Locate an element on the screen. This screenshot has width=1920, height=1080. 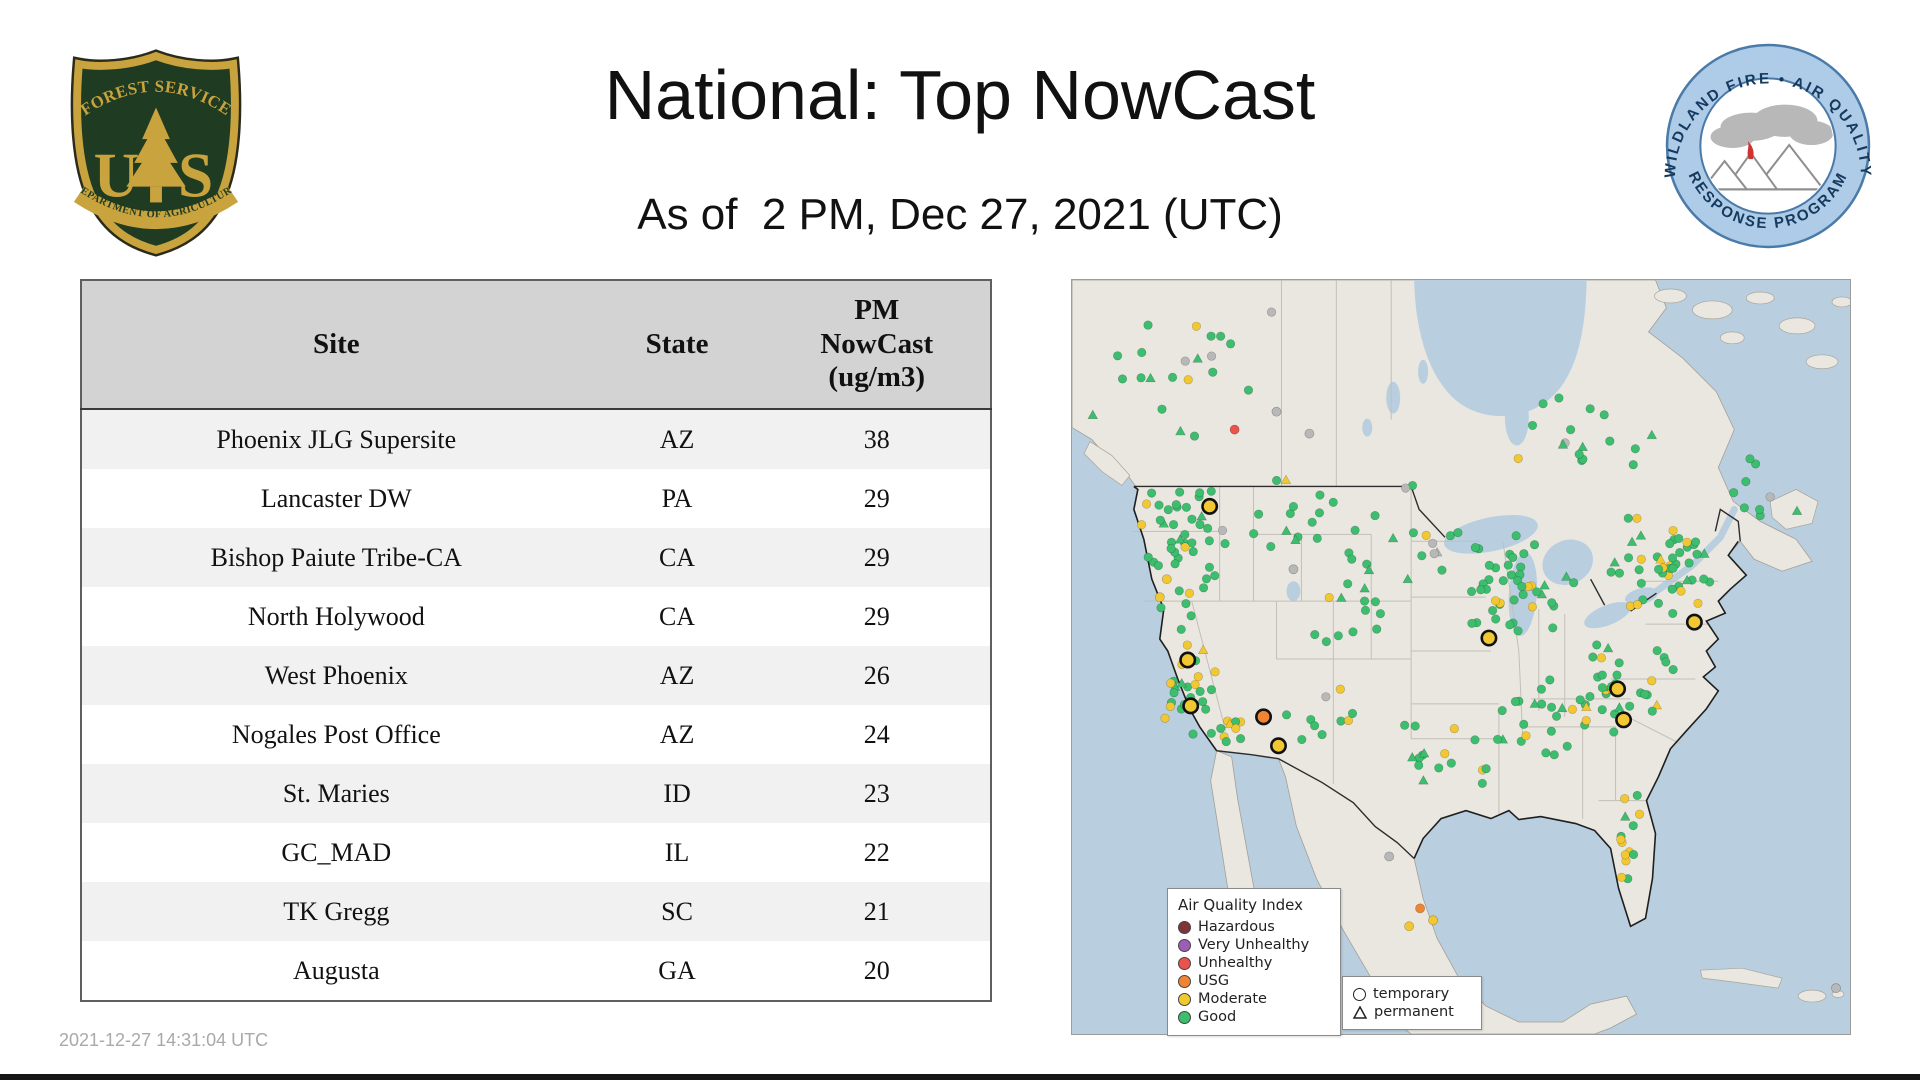
lake-erie is located at coordinates (1608, 615).